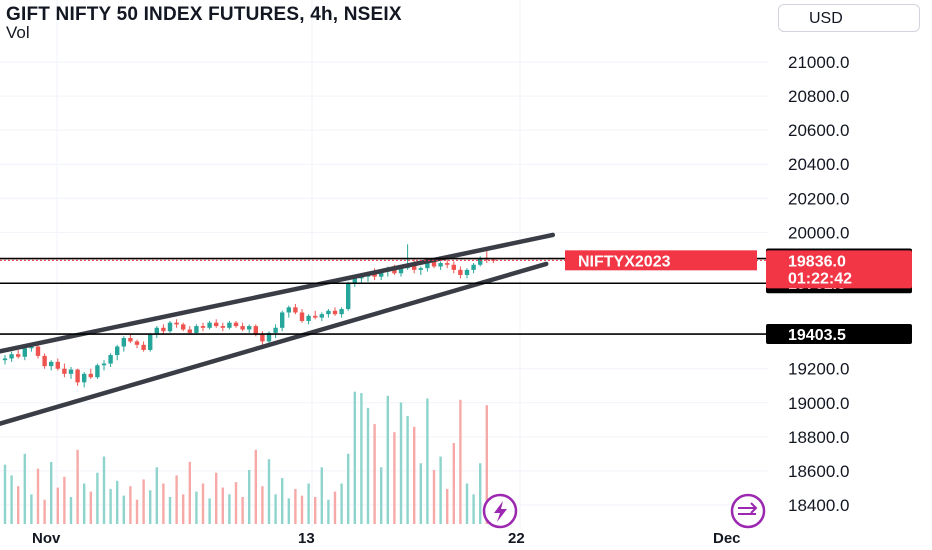 The height and width of the screenshot is (550, 932). Describe the element at coordinates (249, 457) in the screenshot. I see `volume-bars` at that location.